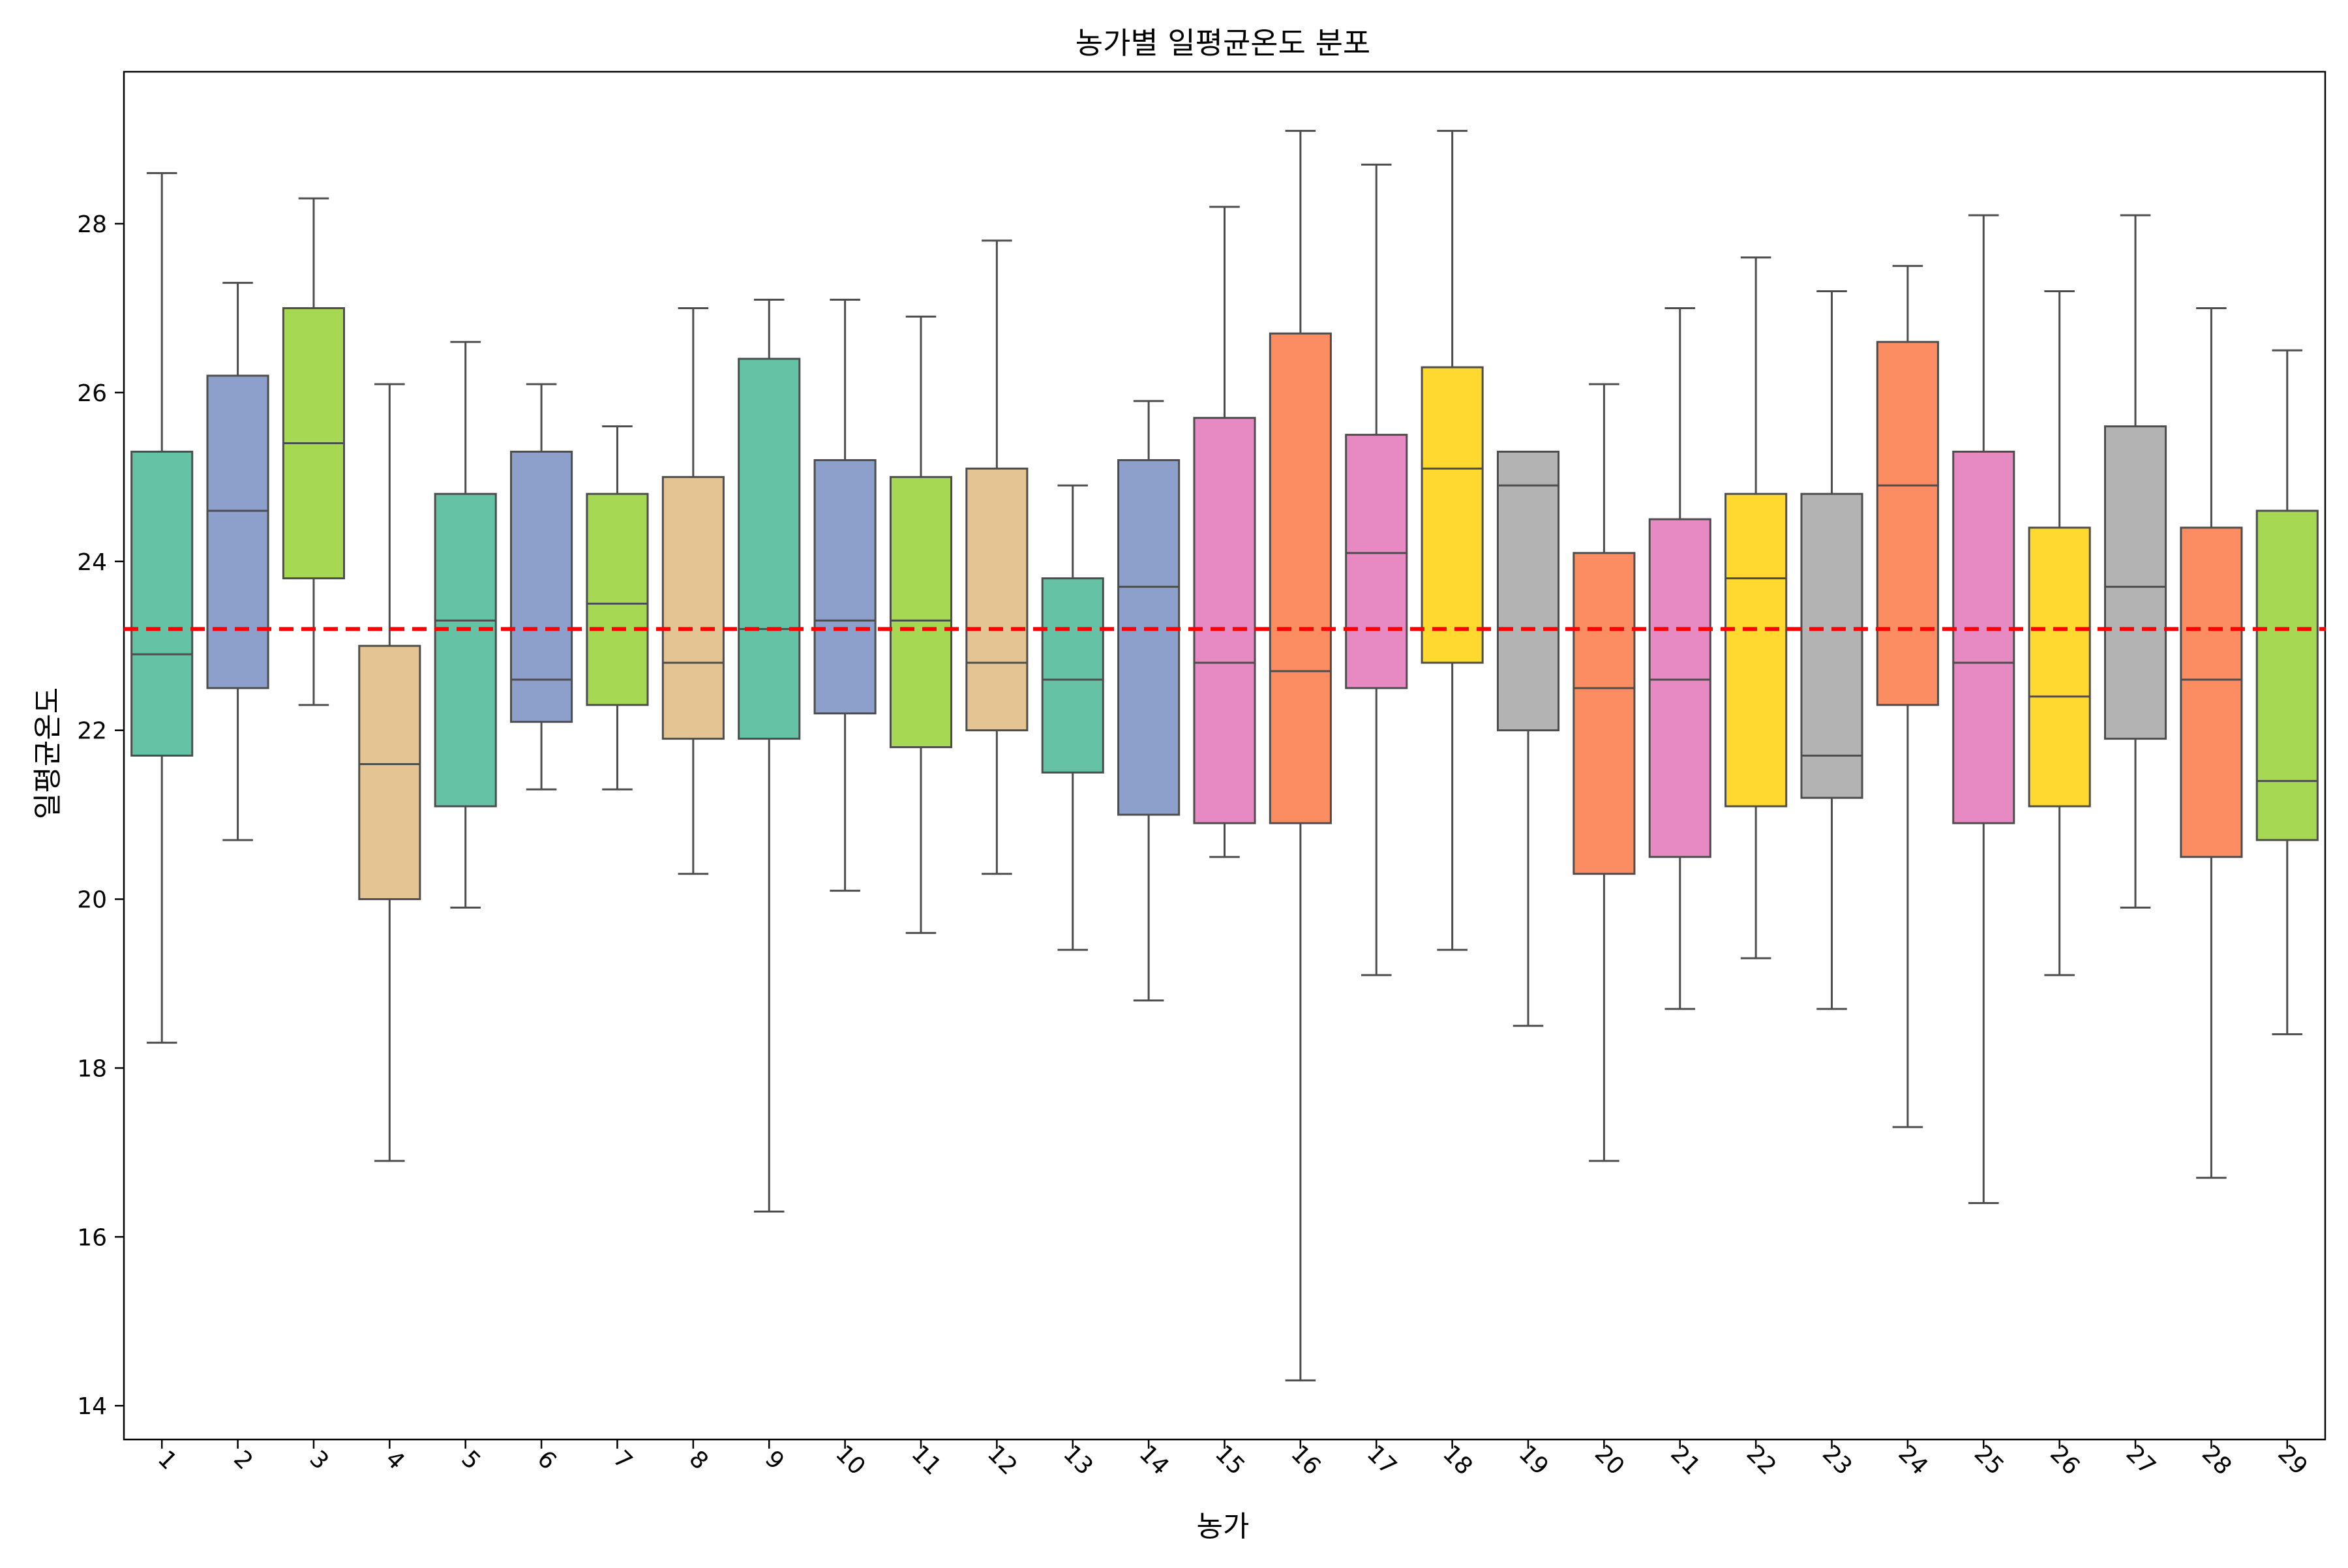  What do you see at coordinates (243, 1460) in the screenshot?
I see `x-tick-label: 2` at bounding box center [243, 1460].